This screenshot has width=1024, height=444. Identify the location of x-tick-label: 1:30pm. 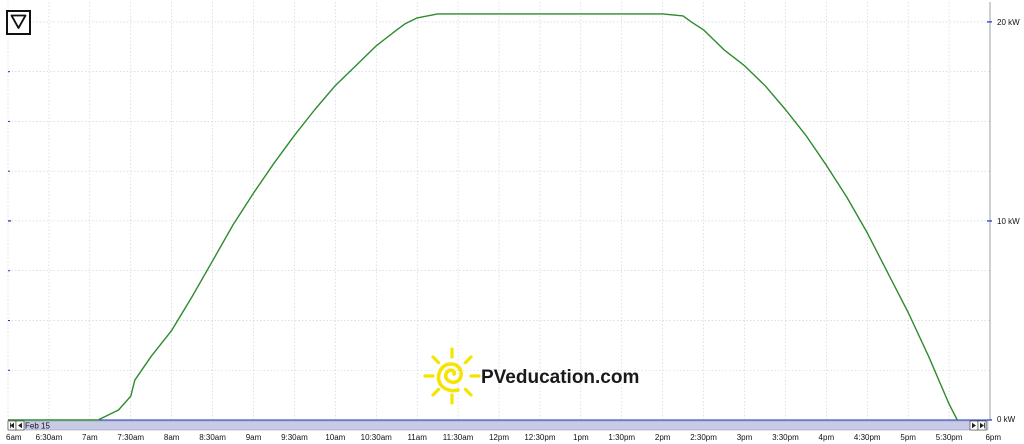
(621, 437).